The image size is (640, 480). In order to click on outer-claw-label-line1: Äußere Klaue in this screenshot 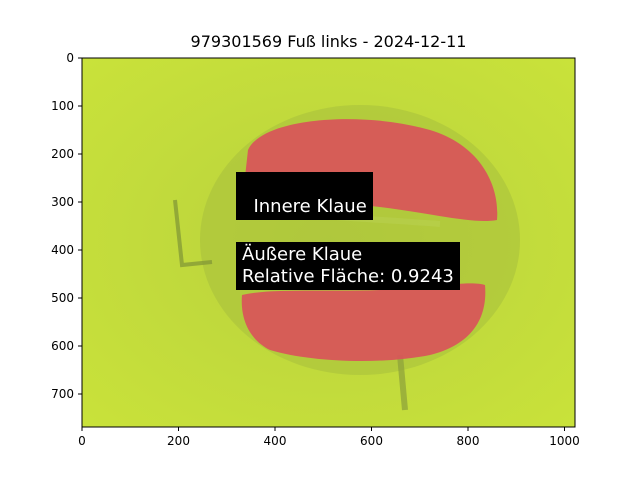, I will do `click(302, 254)`.